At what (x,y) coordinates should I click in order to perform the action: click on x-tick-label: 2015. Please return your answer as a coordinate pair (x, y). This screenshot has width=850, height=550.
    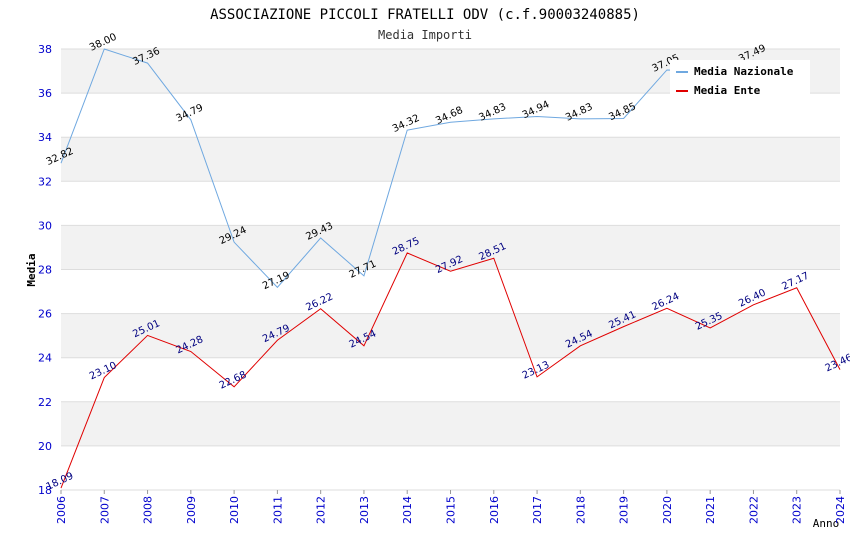
    Looking at the image, I should click on (451, 510).